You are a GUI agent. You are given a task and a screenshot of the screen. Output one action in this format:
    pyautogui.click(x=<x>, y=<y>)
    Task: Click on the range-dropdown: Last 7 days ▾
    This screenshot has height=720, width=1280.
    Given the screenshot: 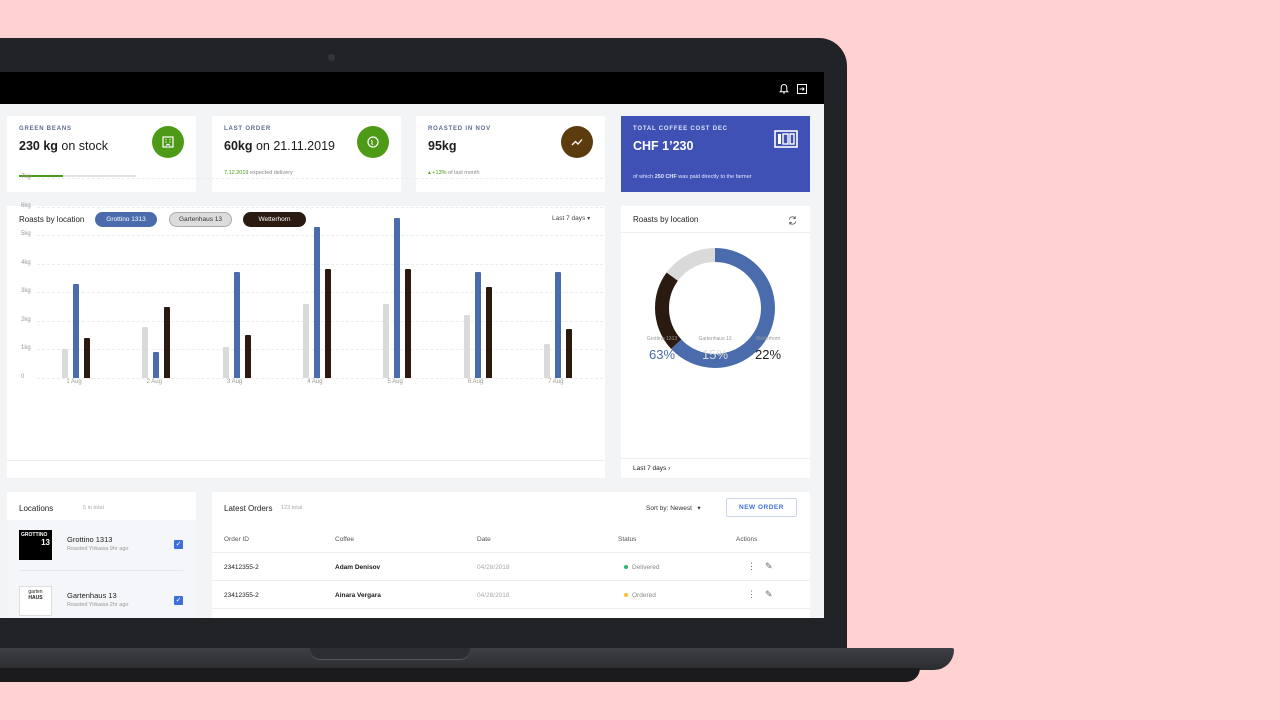 What is the action you would take?
    pyautogui.click(x=571, y=218)
    